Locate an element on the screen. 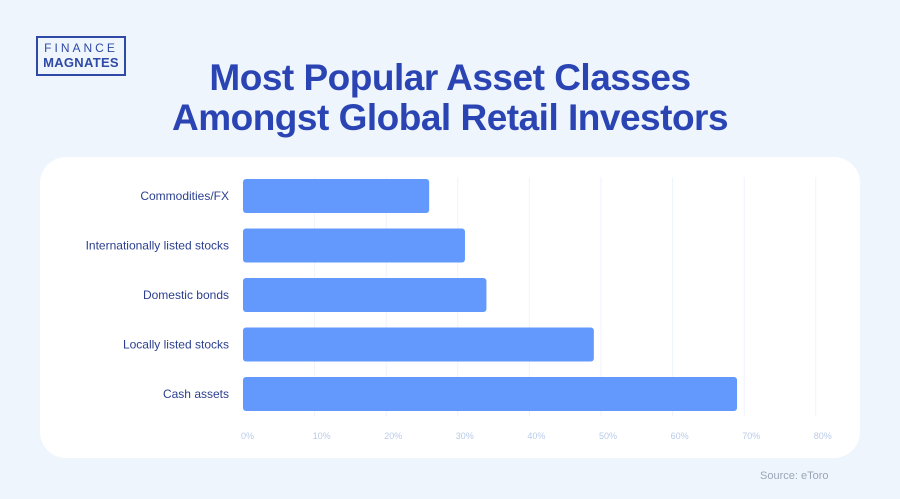 This screenshot has height=499, width=900. x-tick-label: 60% is located at coordinates (680, 436).